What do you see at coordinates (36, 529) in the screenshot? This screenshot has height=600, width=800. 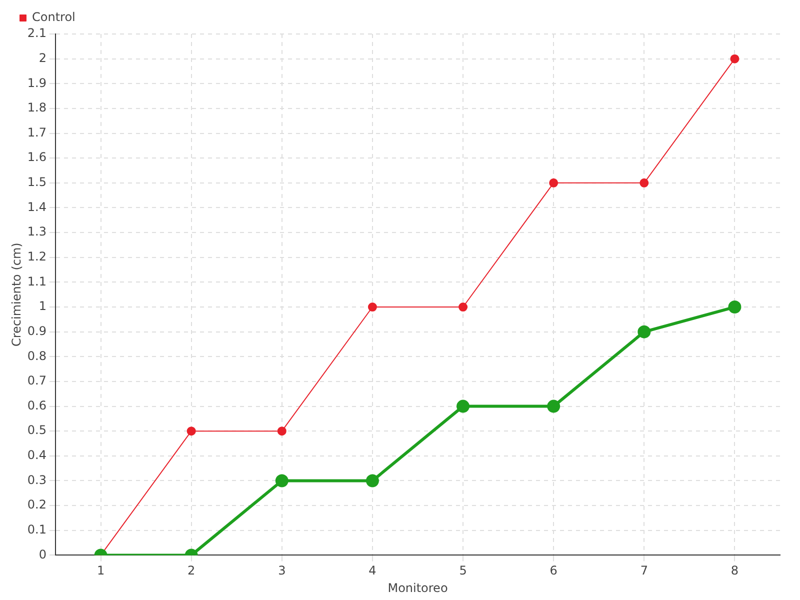 I see `y-tick-label: 0.1` at bounding box center [36, 529].